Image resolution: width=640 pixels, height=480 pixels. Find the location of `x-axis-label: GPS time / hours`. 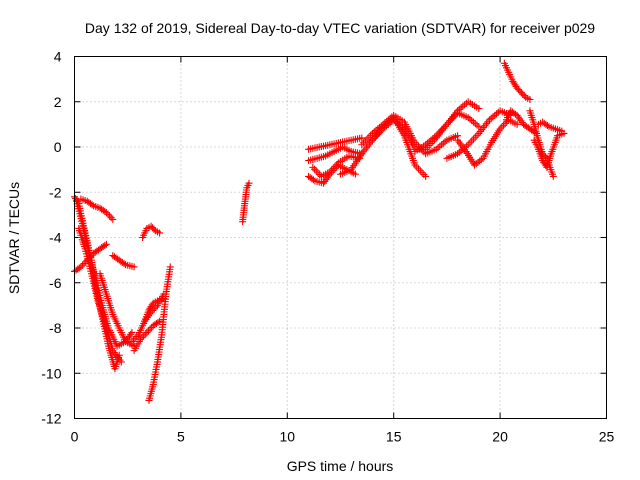

x-axis-label: GPS time / hours is located at coordinates (340, 466).